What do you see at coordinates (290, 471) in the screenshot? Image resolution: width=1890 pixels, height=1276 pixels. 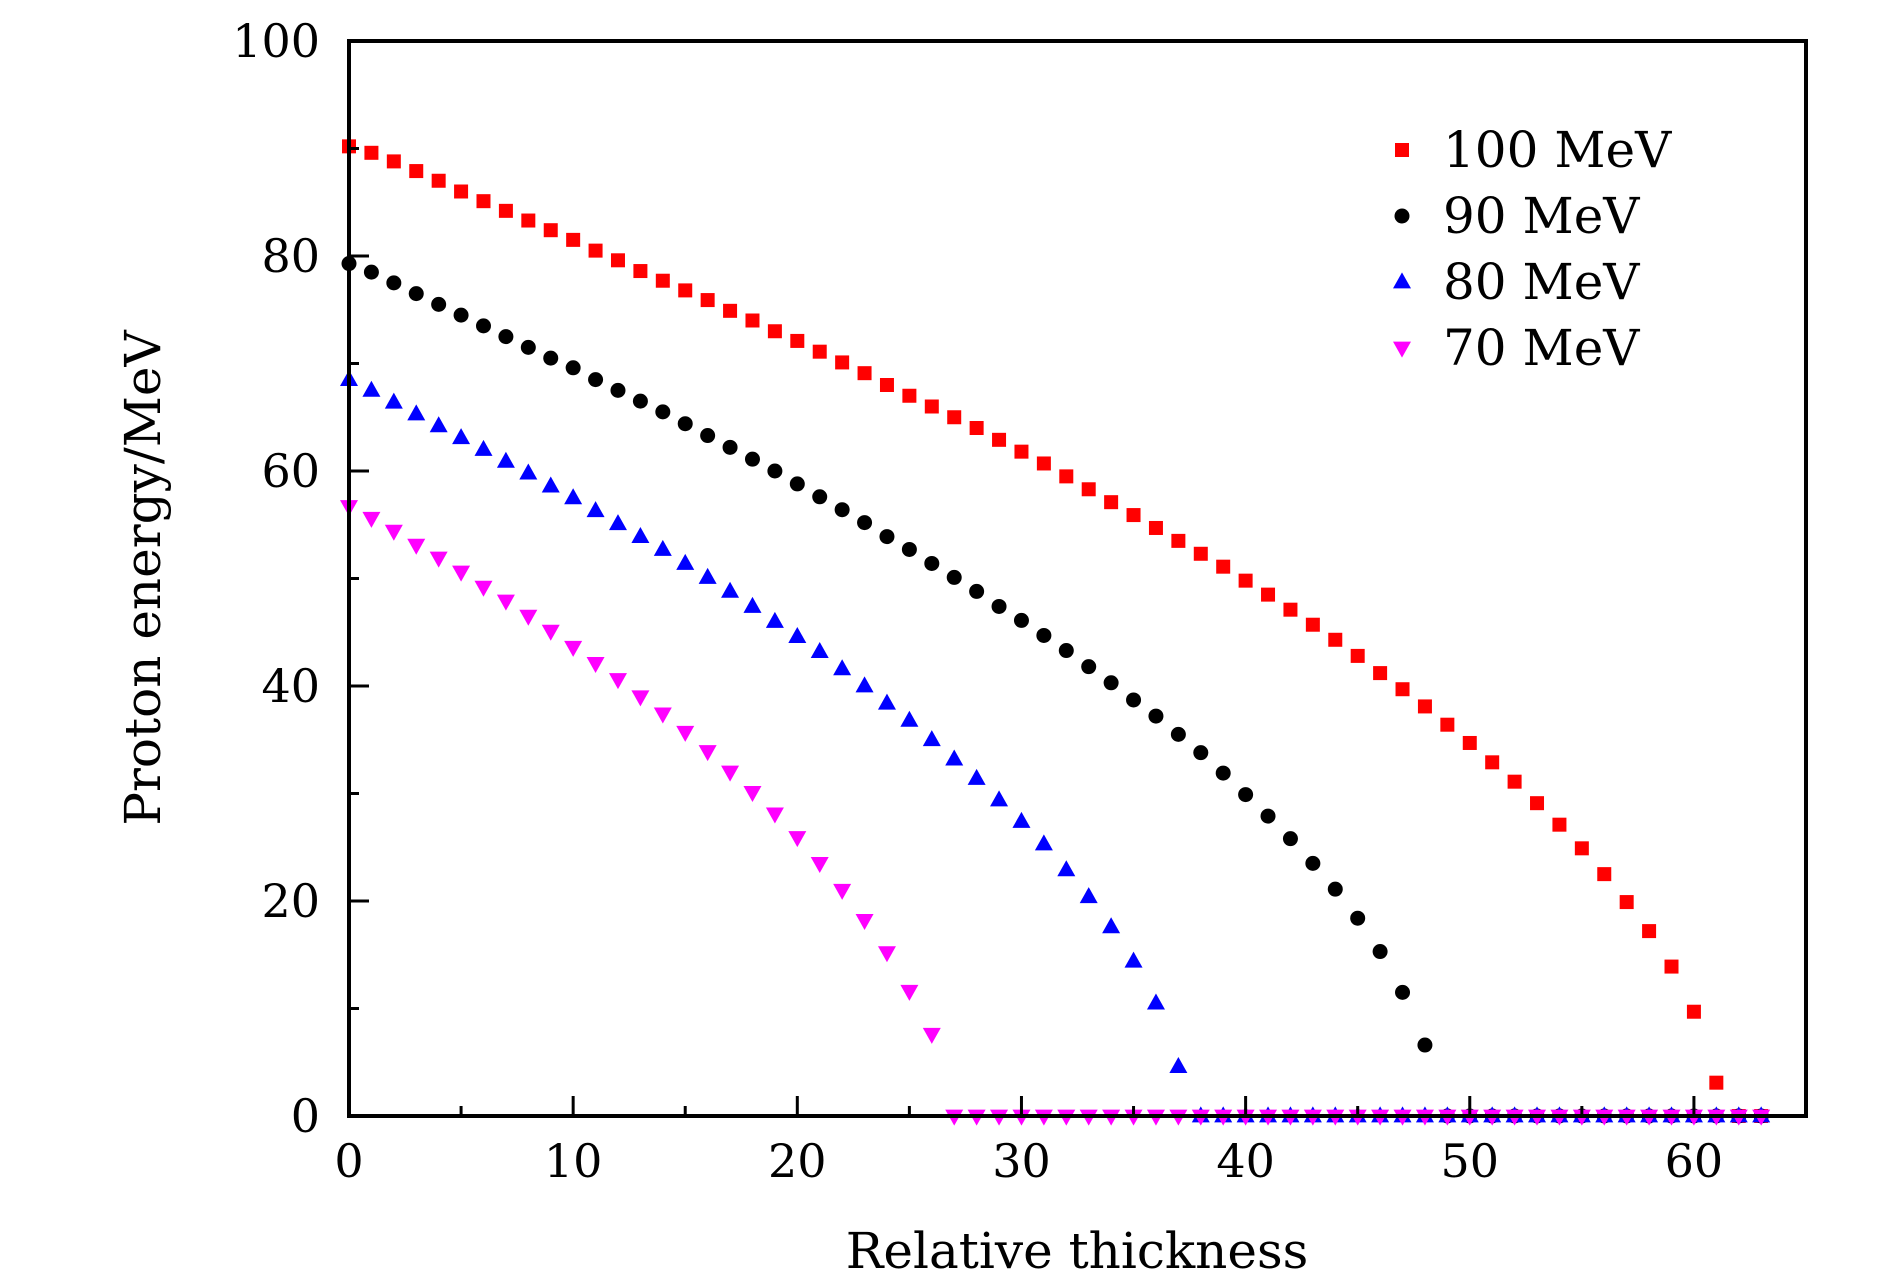 I see `y-tick-label: 60` at bounding box center [290, 471].